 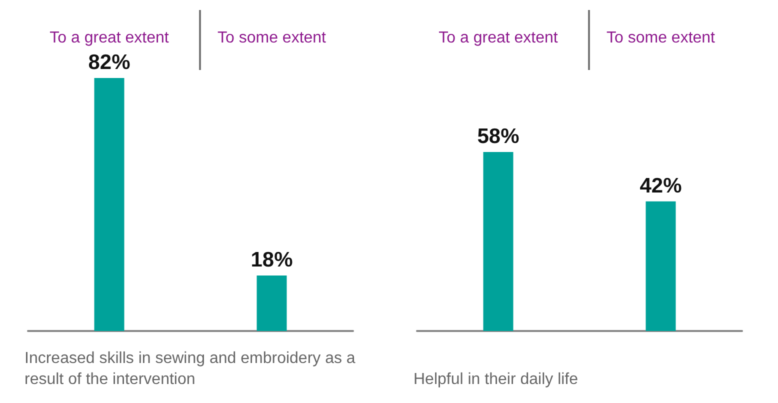 I want to click on data-label: 42%, so click(x=661, y=186).